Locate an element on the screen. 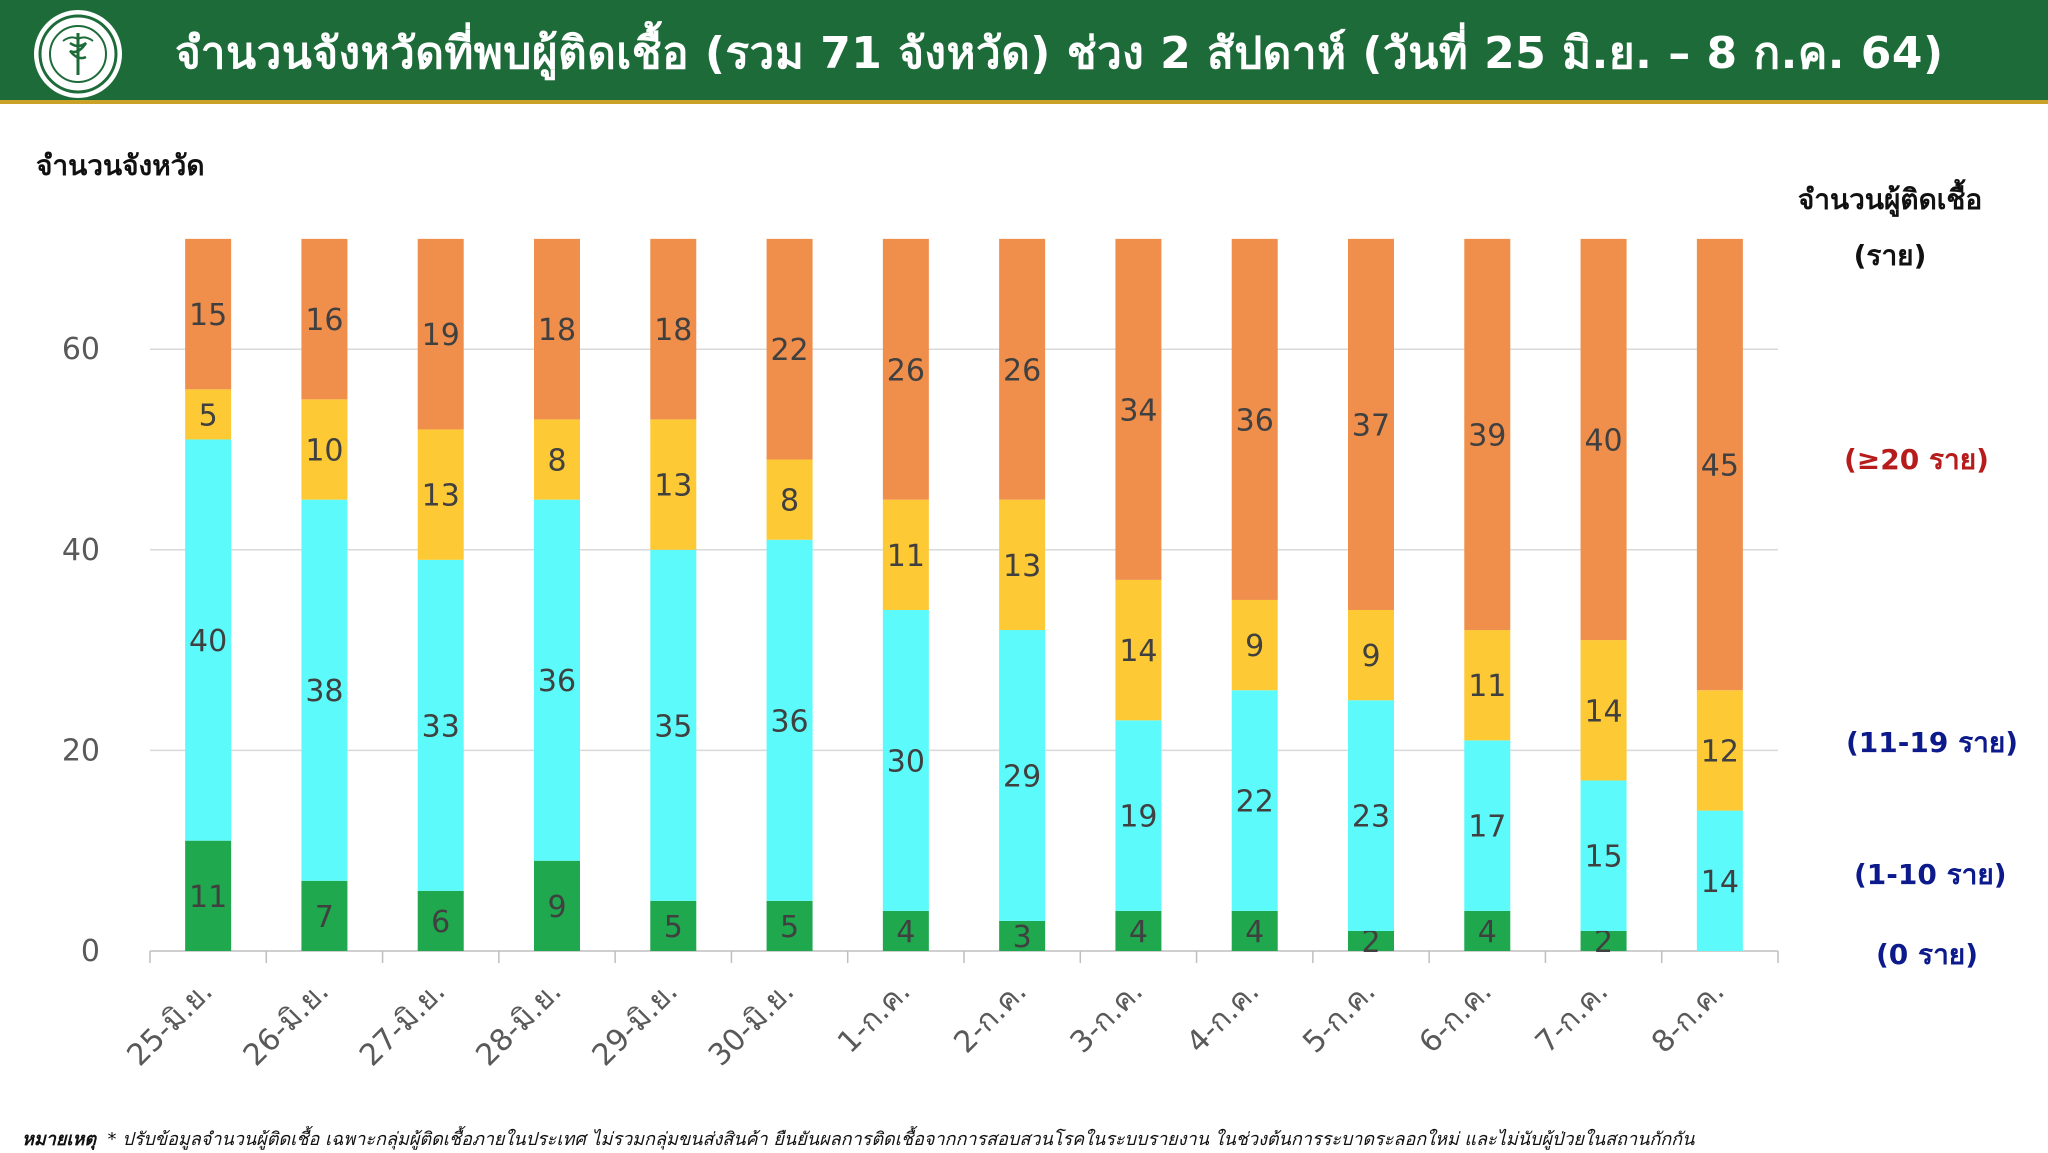 This screenshot has width=2048, height=1153. data-label: 17 is located at coordinates (1487, 827).